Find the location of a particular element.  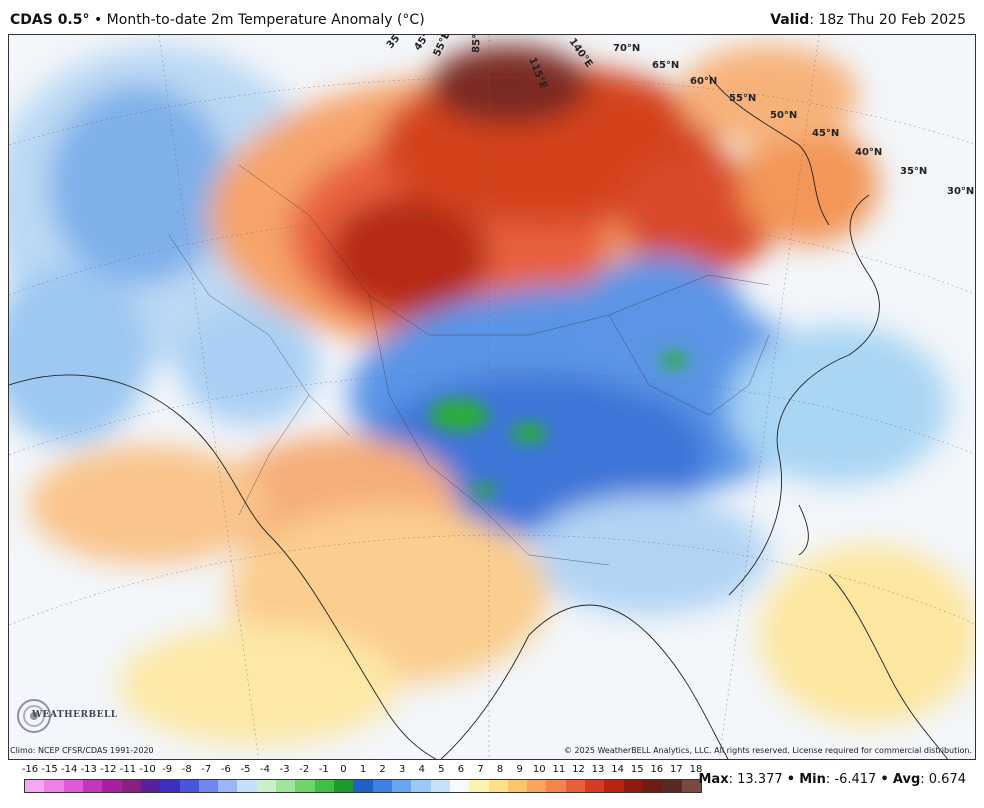

colorbar-tick-label: -15 is located at coordinates (49, 769).